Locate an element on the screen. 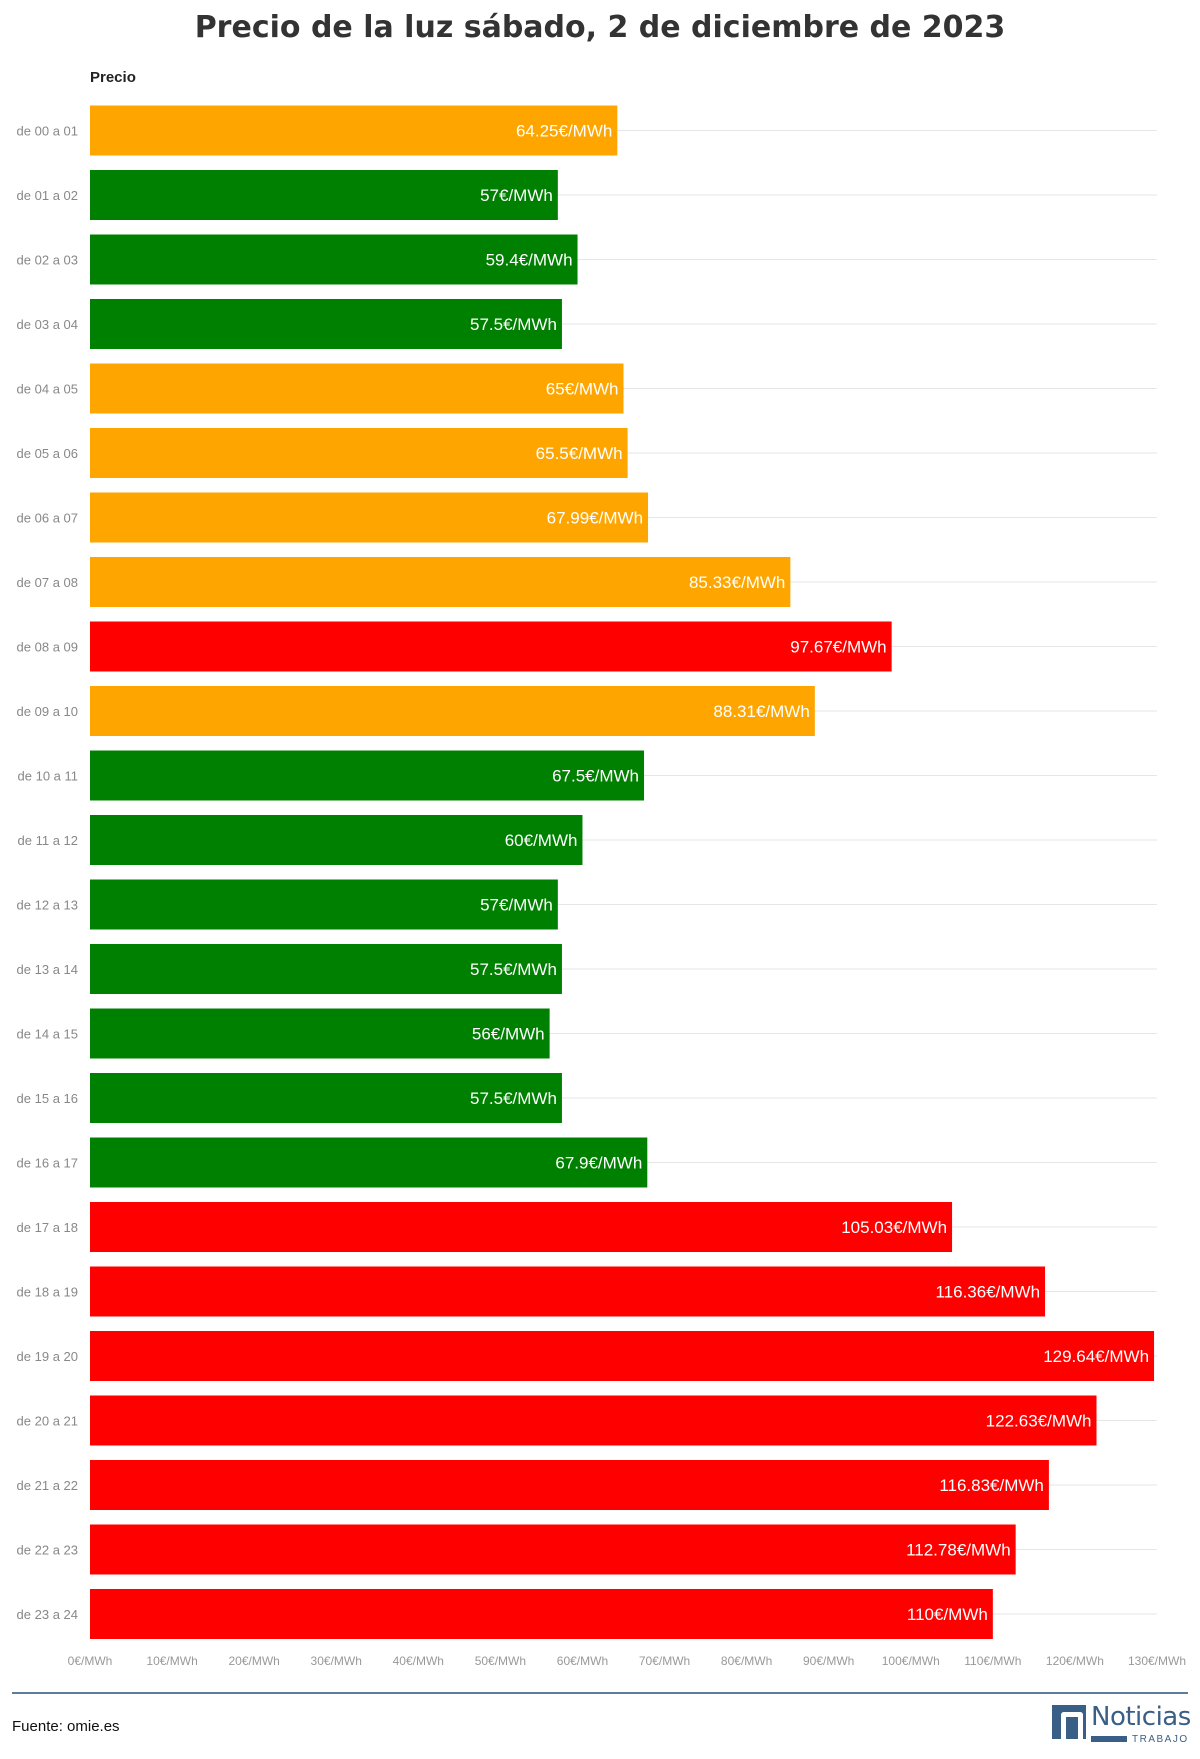 The image size is (1200, 1759). value-label: 59.4€/MWh is located at coordinates (529, 260).